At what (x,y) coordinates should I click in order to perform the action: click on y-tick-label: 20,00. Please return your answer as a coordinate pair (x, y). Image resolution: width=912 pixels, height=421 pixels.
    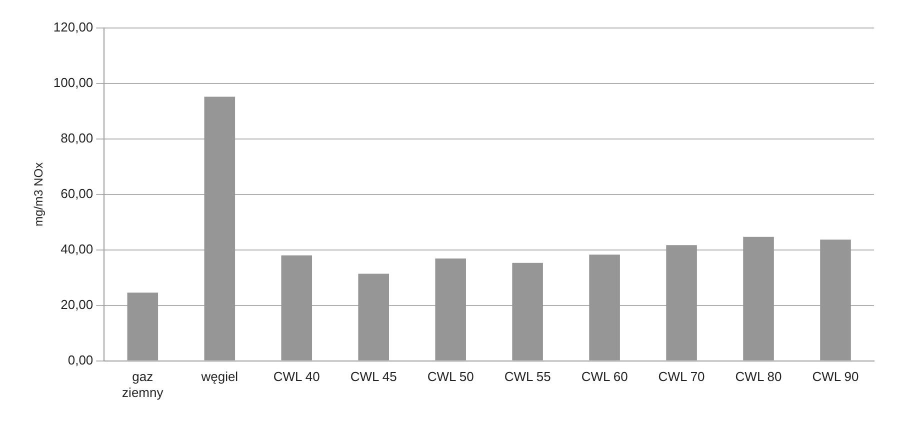
    Looking at the image, I should click on (77, 304).